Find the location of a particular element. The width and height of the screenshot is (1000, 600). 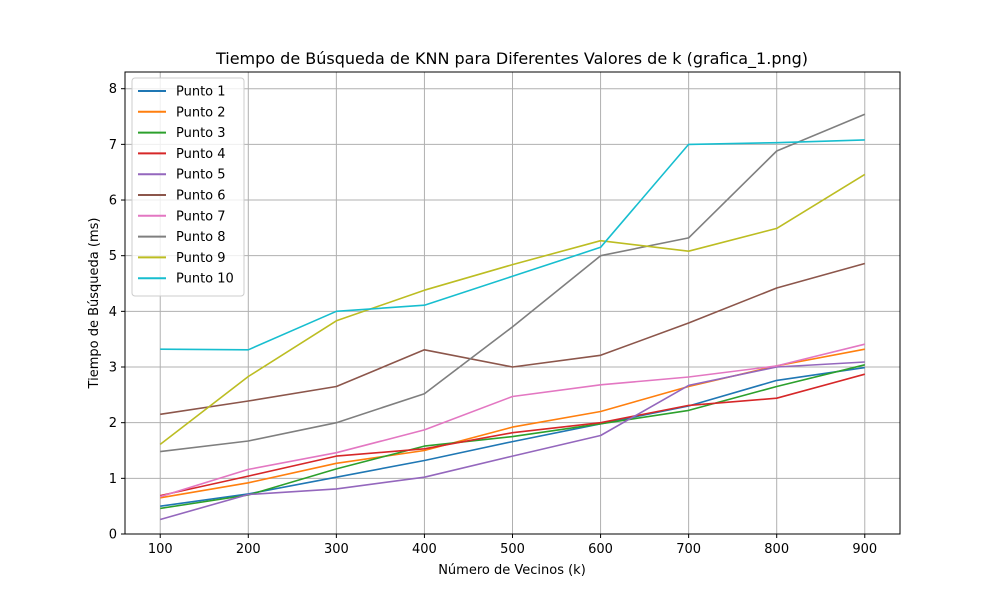

legend-label: Punto 8 is located at coordinates (201, 237).